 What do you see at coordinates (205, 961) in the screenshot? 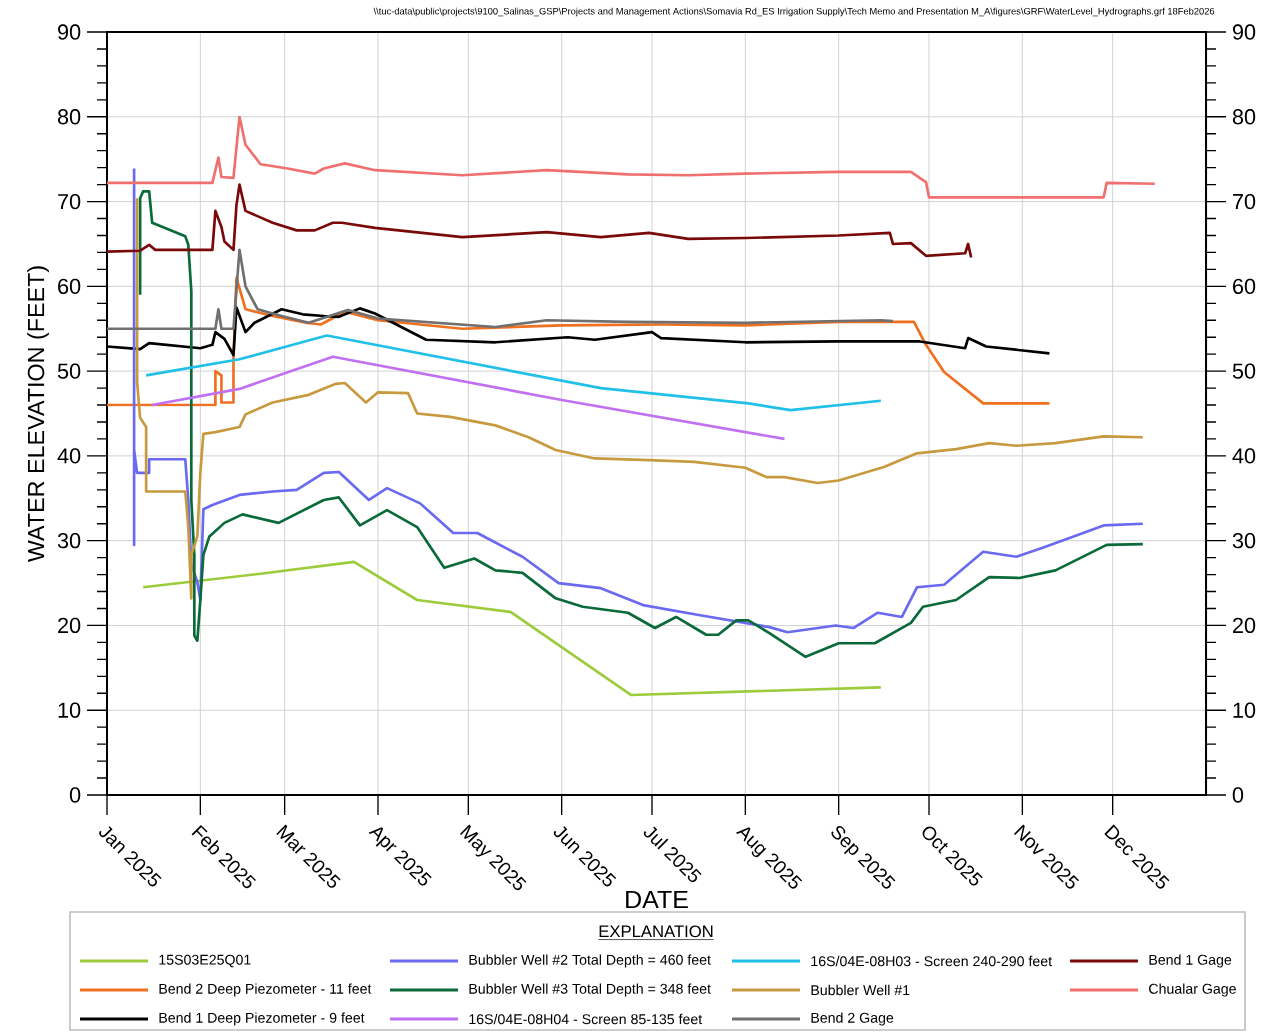
I see `legend-label: 15S03E25Q01` at bounding box center [205, 961].